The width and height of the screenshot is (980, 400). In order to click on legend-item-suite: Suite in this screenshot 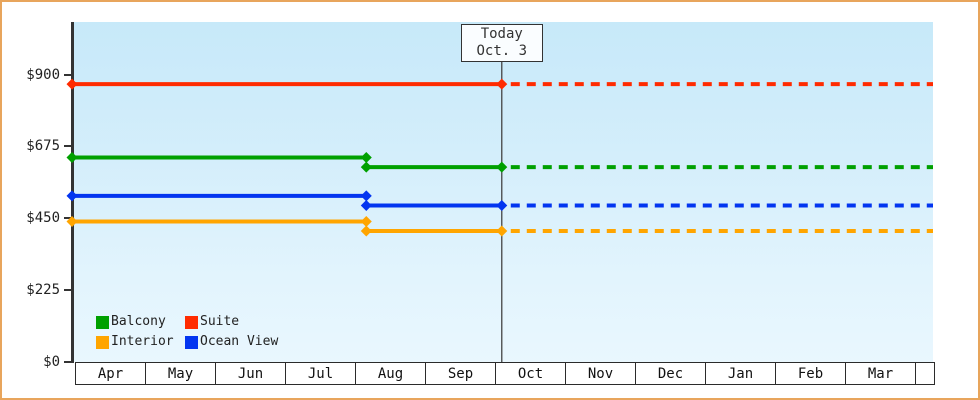, I will do `click(231, 322)`.